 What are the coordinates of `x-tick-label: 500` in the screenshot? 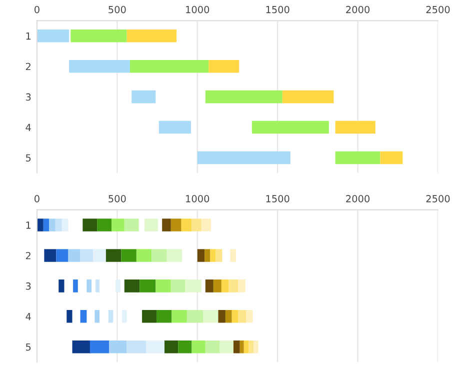 It's located at (117, 198).